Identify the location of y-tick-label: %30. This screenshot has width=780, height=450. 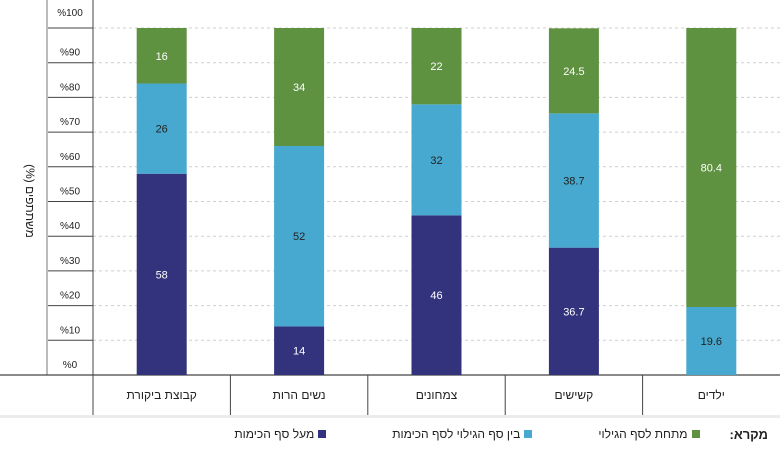
(70, 261).